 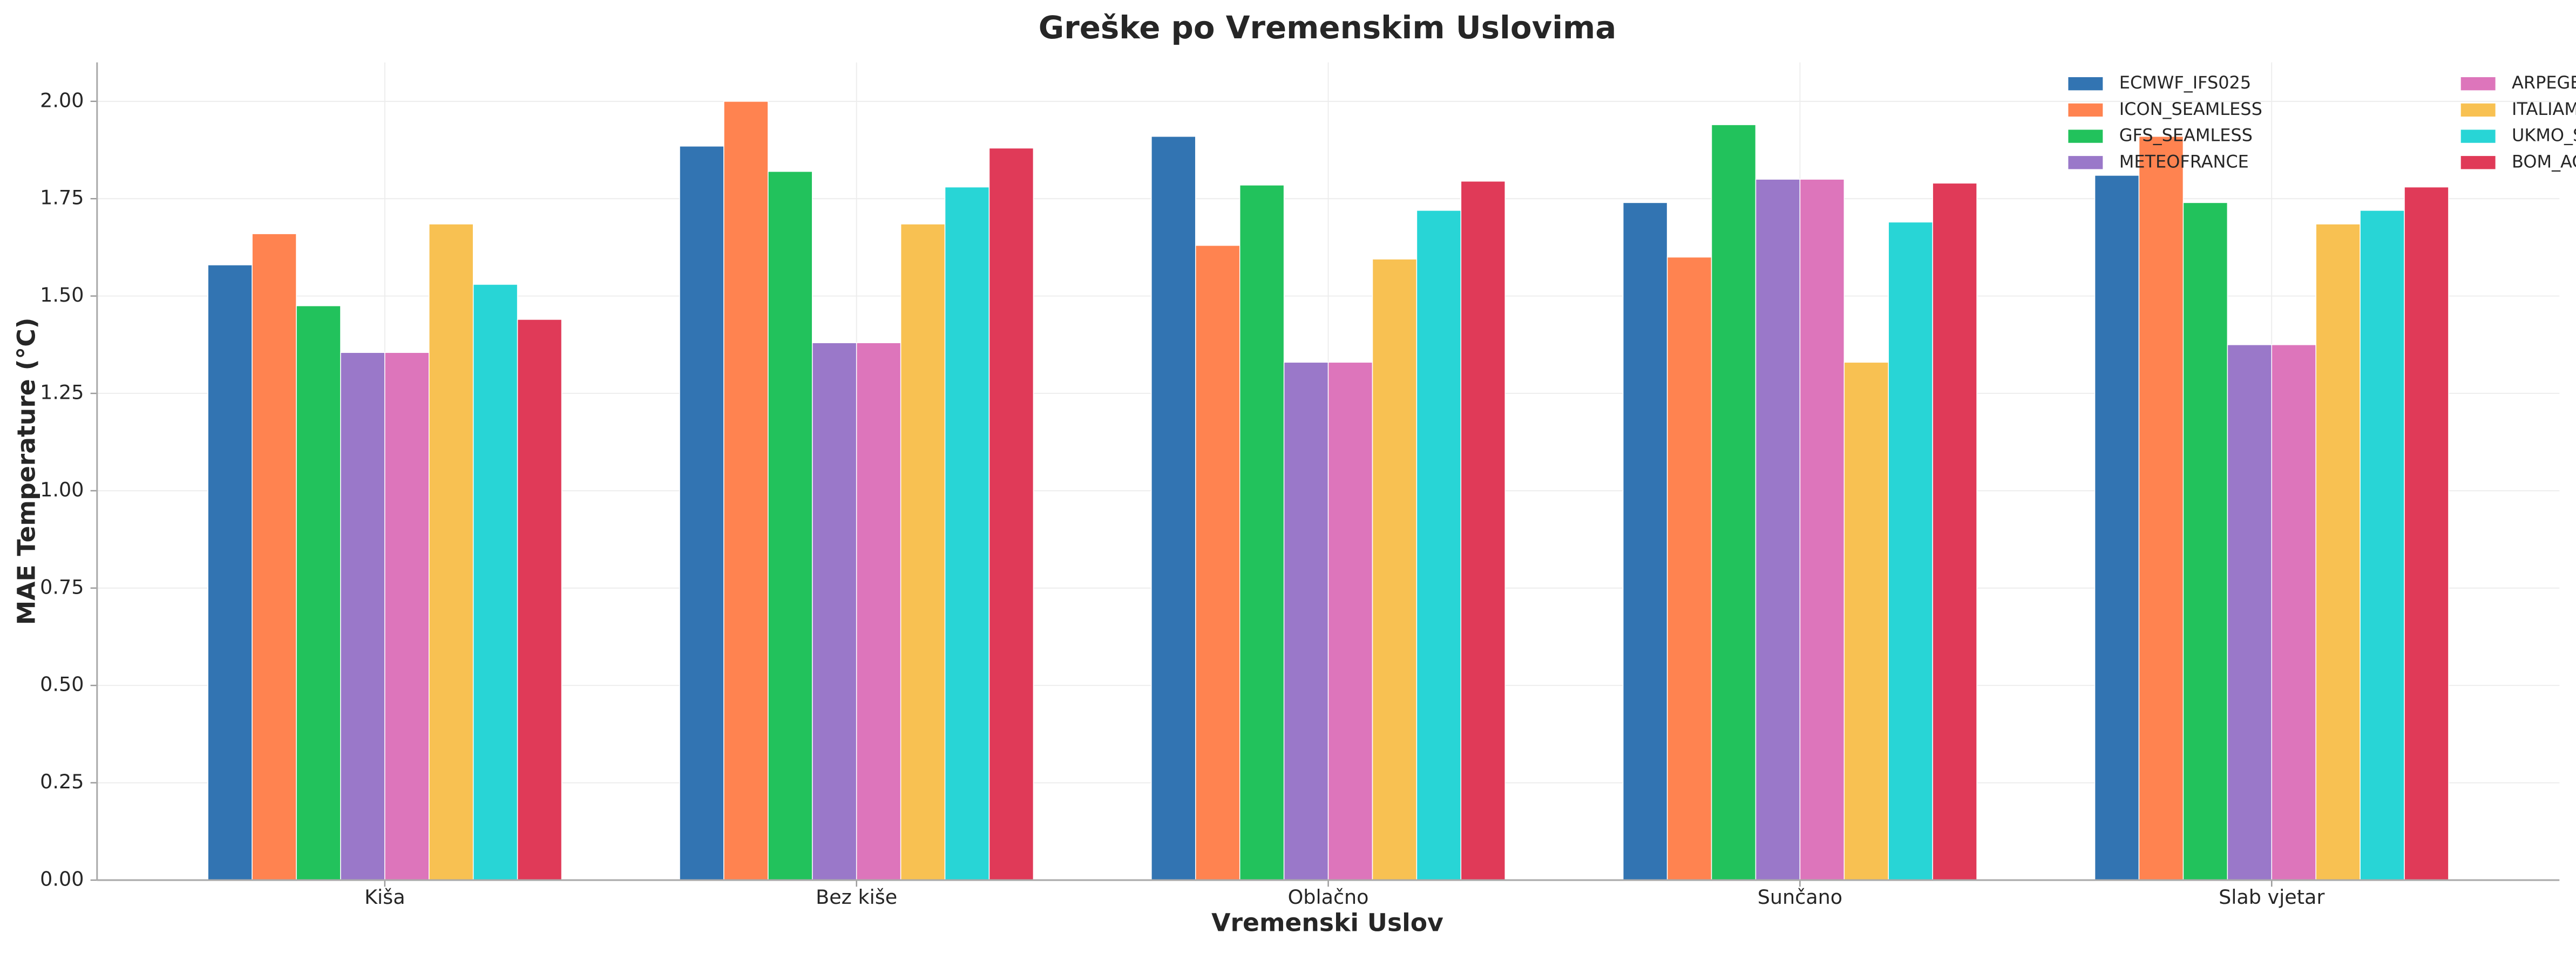 What do you see at coordinates (62, 781) in the screenshot?
I see `y-tick-label: 0.25` at bounding box center [62, 781].